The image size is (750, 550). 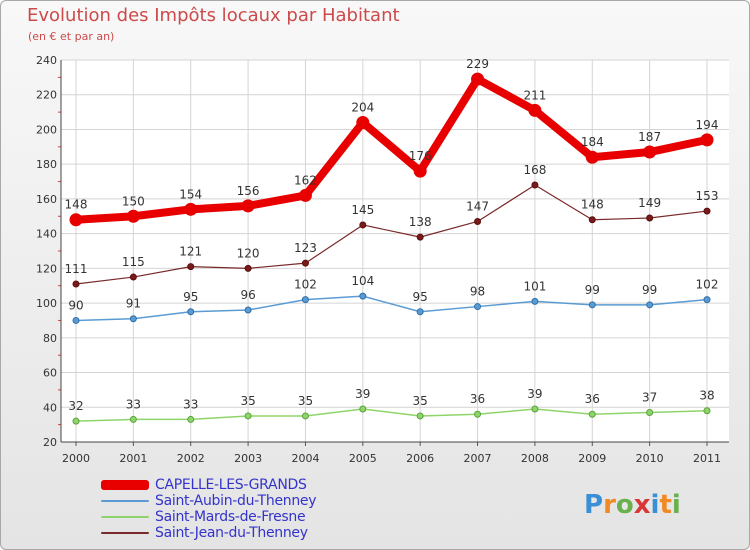 What do you see at coordinates (71, 36) in the screenshot?
I see `chart-subtitle: (en € et par an)` at bounding box center [71, 36].